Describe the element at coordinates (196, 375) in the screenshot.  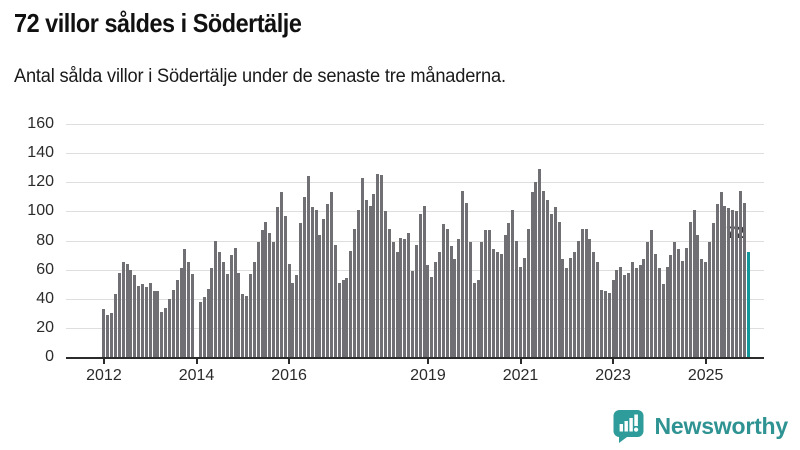
I see `x-axis-tick-label: 2014` at that location.